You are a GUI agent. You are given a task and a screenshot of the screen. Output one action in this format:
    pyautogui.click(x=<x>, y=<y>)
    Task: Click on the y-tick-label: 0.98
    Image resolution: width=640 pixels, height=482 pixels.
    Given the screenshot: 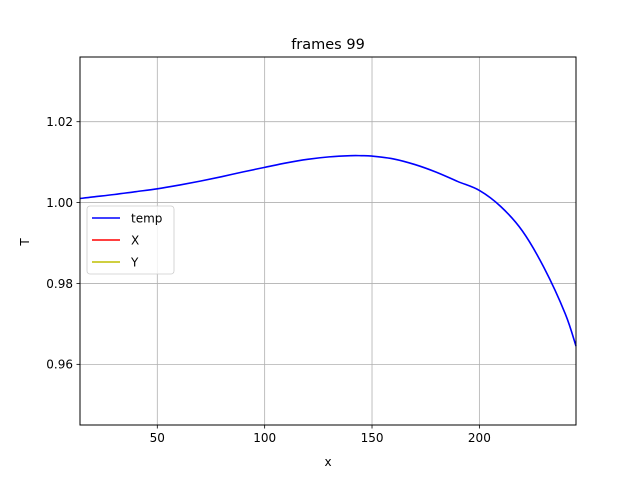 What is the action you would take?
    pyautogui.click(x=59, y=284)
    